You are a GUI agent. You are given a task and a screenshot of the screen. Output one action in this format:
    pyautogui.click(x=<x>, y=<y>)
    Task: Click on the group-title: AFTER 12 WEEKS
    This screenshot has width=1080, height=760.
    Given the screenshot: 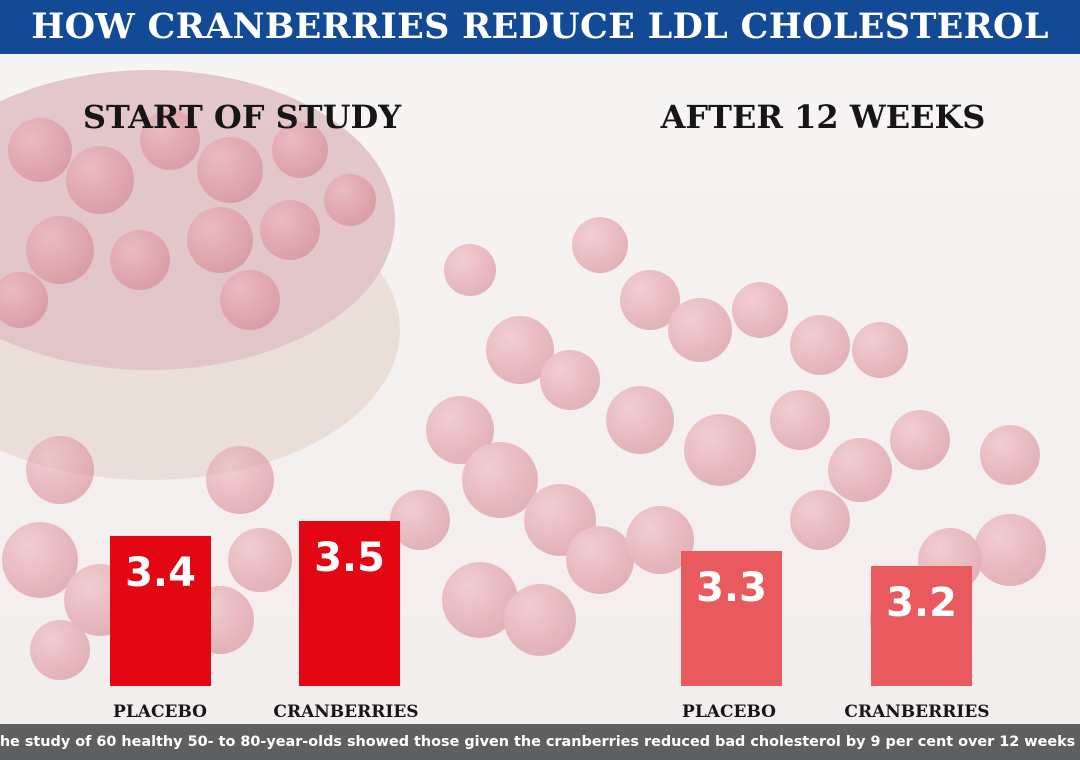 What is the action you would take?
    pyautogui.click(x=823, y=117)
    